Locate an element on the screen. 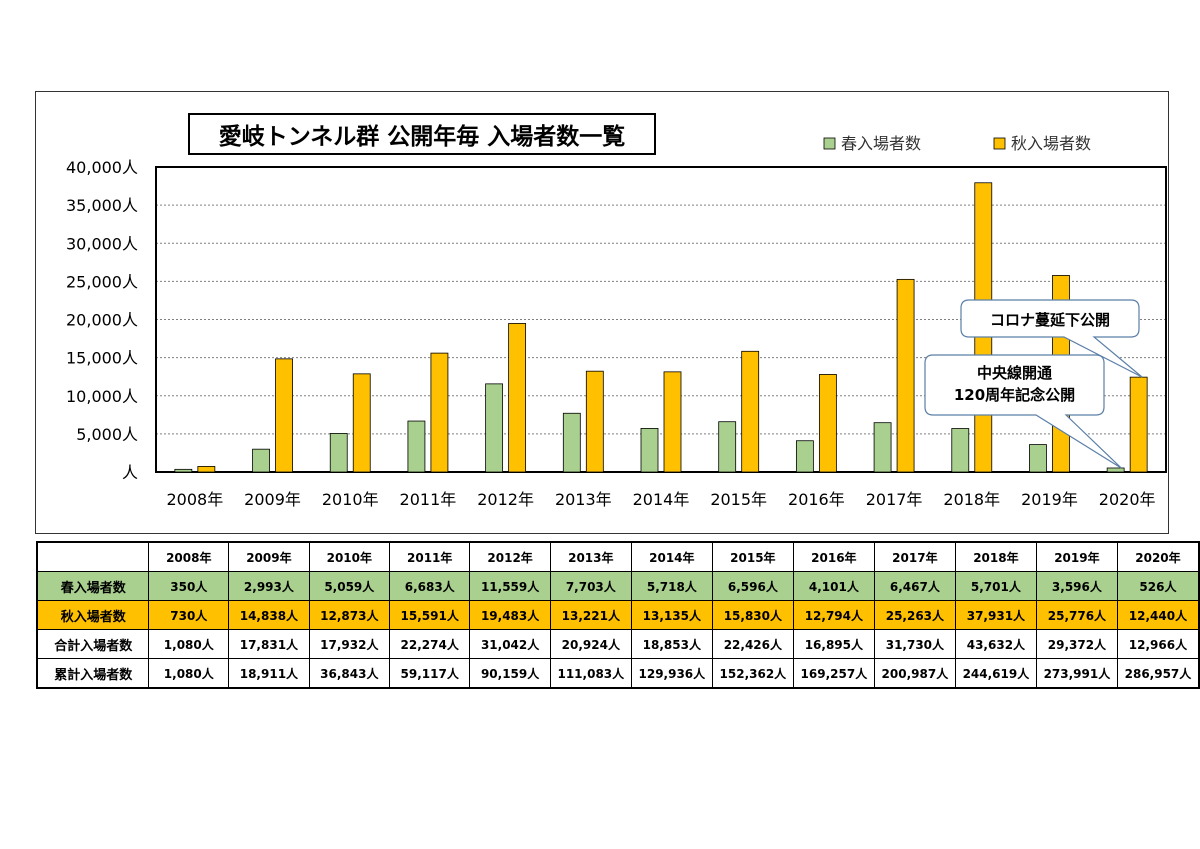  table-row-label: 春入場者数 is located at coordinates (93, 586).